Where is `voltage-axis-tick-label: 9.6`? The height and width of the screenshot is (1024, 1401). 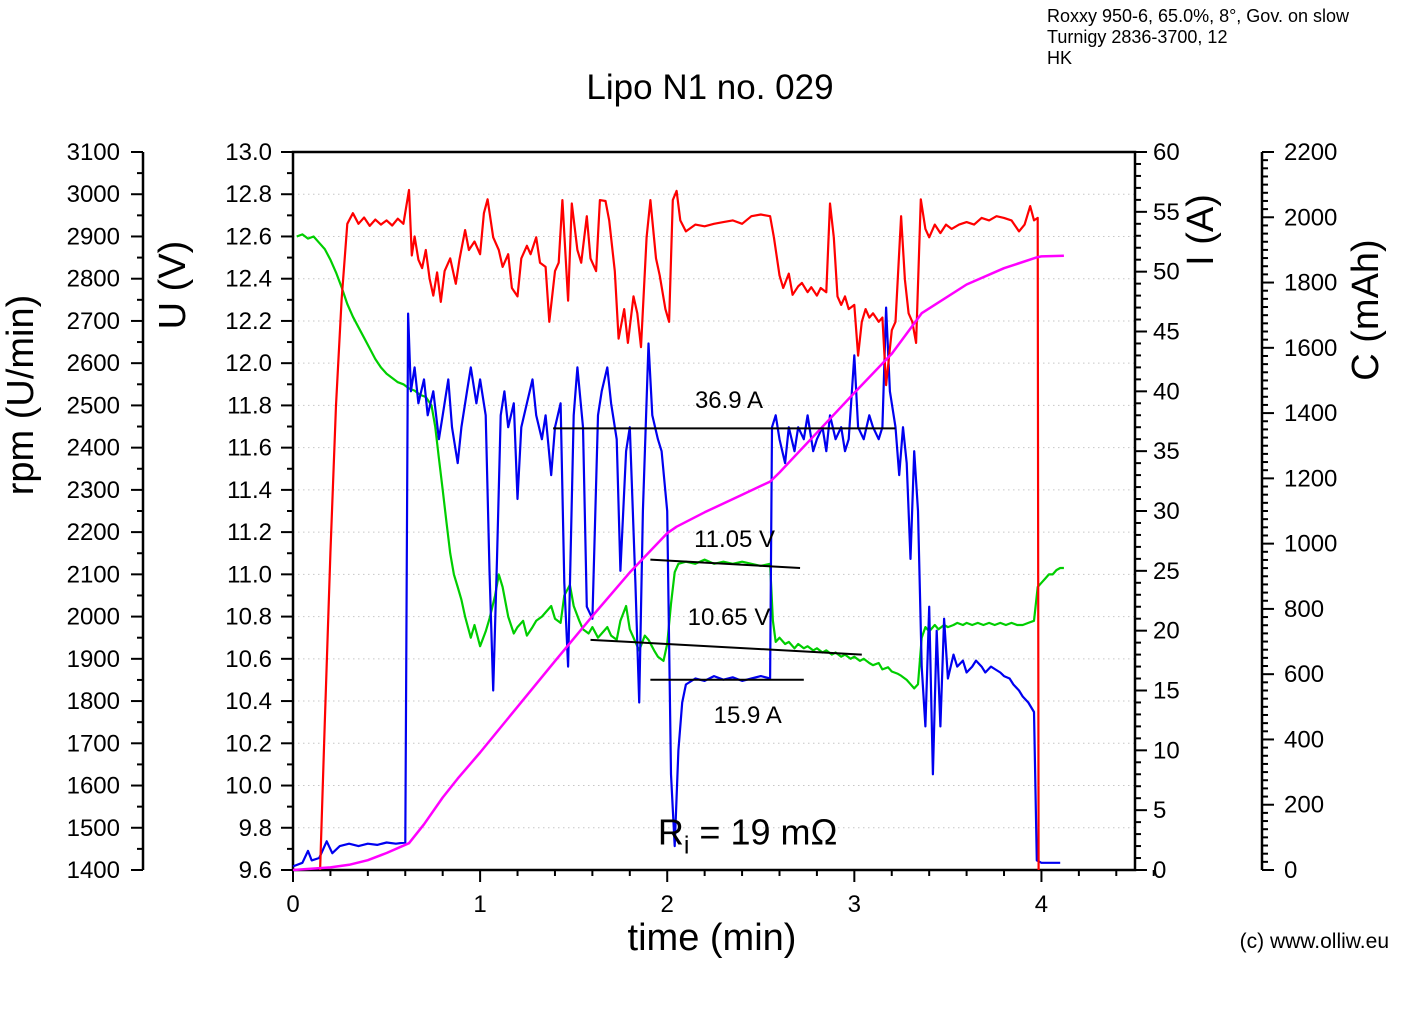 voltage-axis-tick-label: 9.6 is located at coordinates (255, 870).